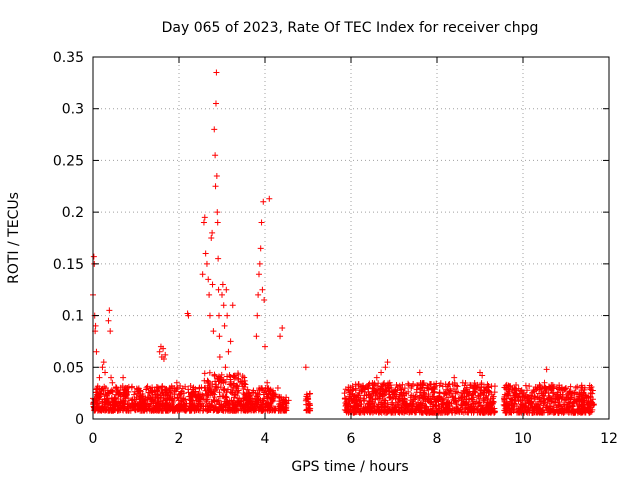 This screenshot has width=640, height=484. Describe the element at coordinates (523, 439) in the screenshot. I see `x-tick-label: 10` at that location.